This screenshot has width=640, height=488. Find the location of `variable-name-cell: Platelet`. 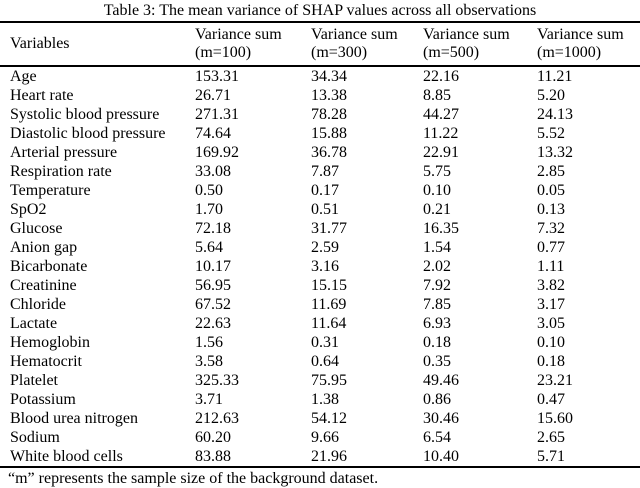

variable-name-cell: Platelet is located at coordinates (34, 380).